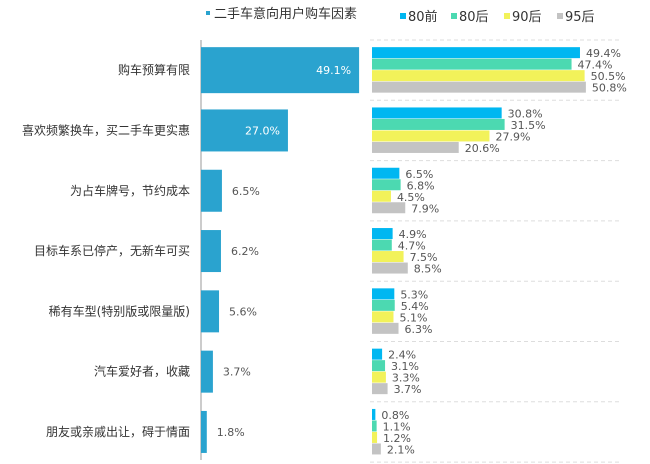 Image resolution: width=650 pixels, height=464 pixels. I want to click on category-label: 朋友或亲戚出让，碍于情面, so click(118, 432).